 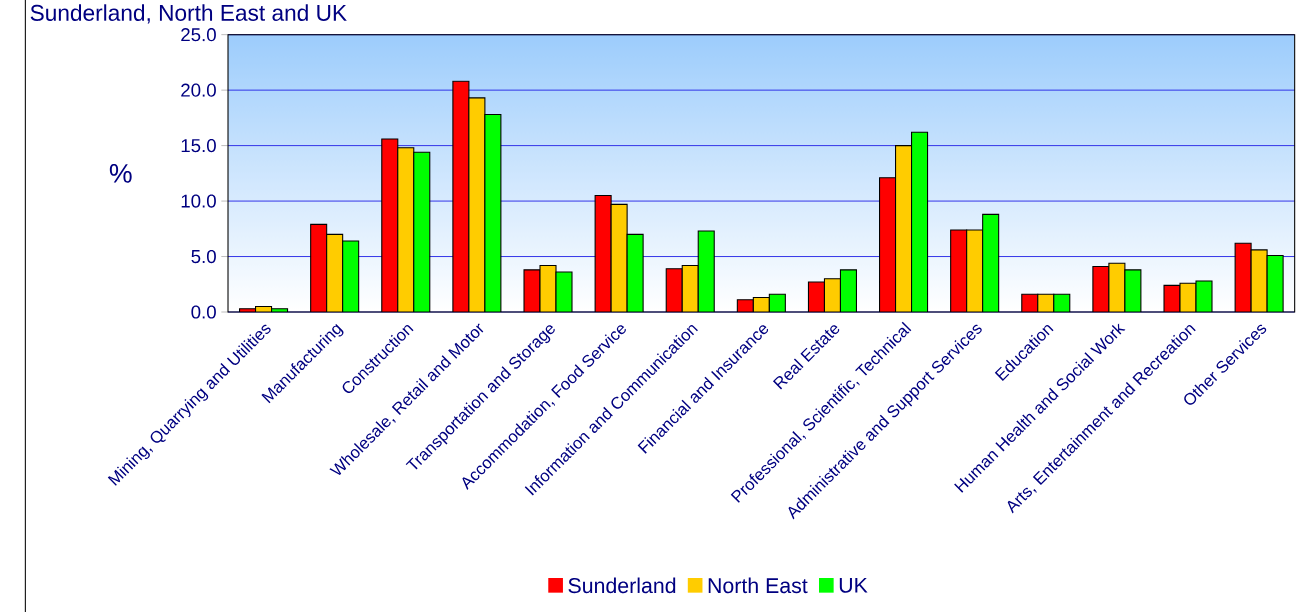 What do you see at coordinates (198, 90) in the screenshot?
I see `y-tick-label: 20.0` at bounding box center [198, 90].